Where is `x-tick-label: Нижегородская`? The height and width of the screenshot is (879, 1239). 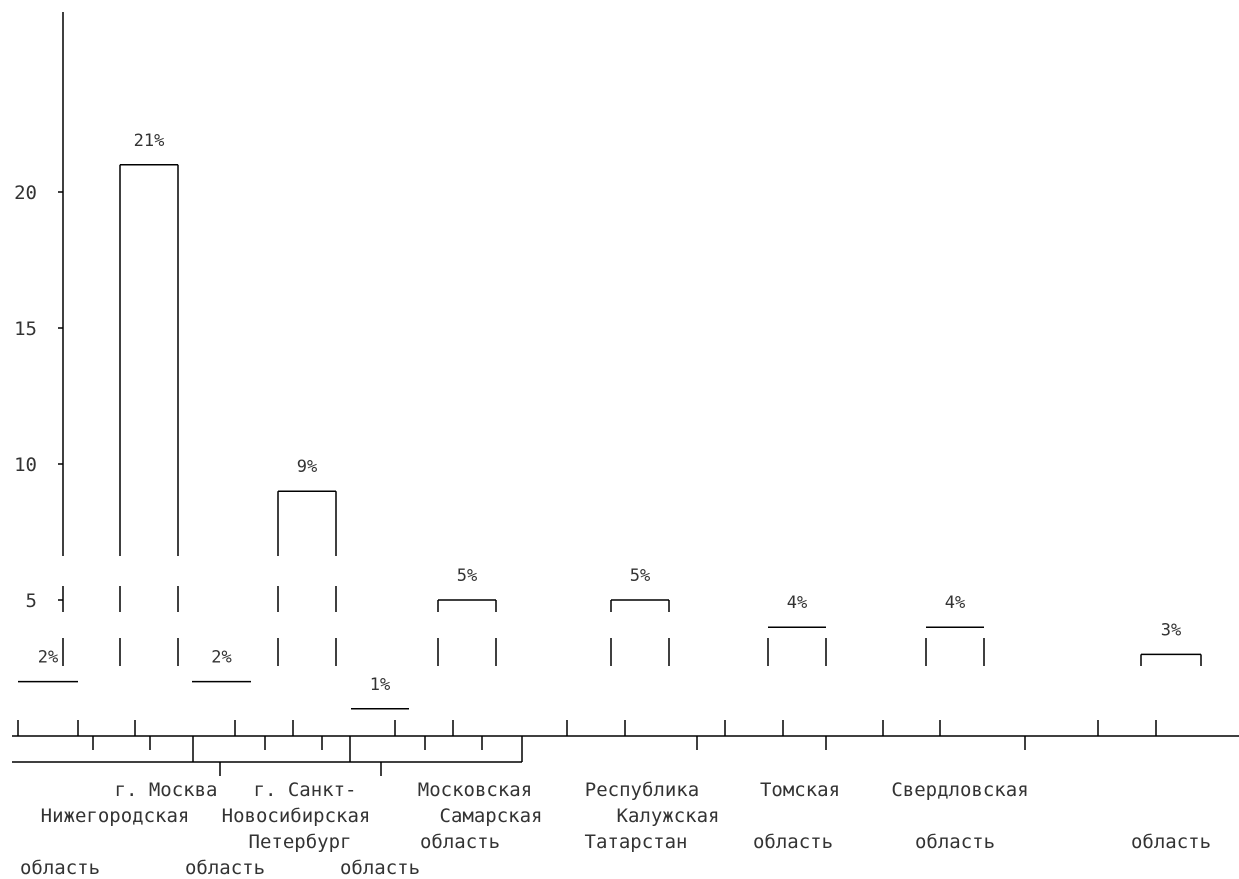
x-tick-label: Нижегородская is located at coordinates (115, 816).